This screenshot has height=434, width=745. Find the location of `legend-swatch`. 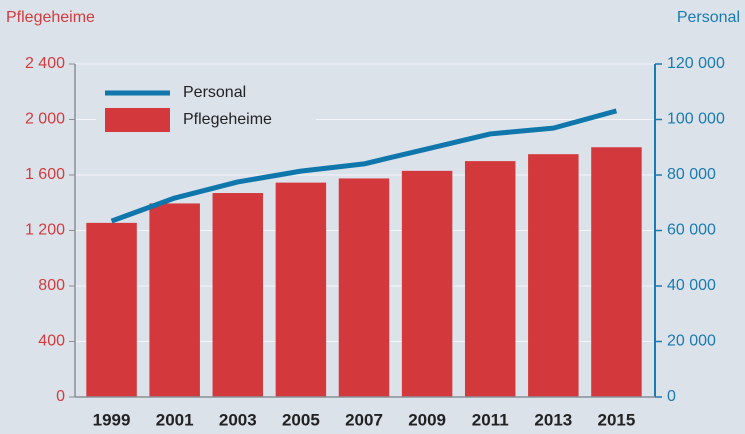

legend-swatch is located at coordinates (137, 120).